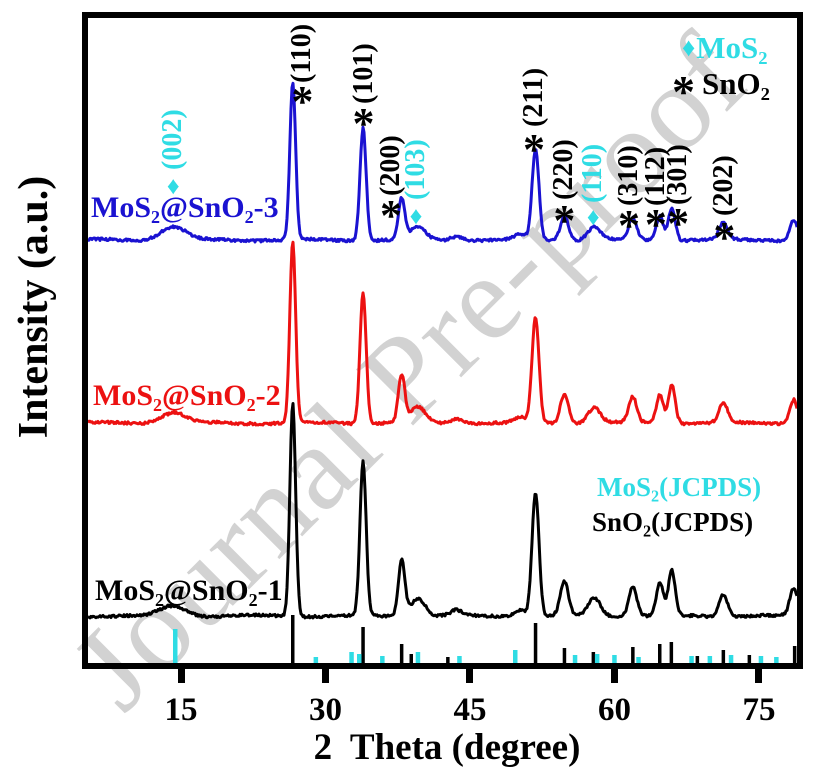  Describe the element at coordinates (736, 83) in the screenshot. I see `legend-label-sno2: SnO₂` at that location.